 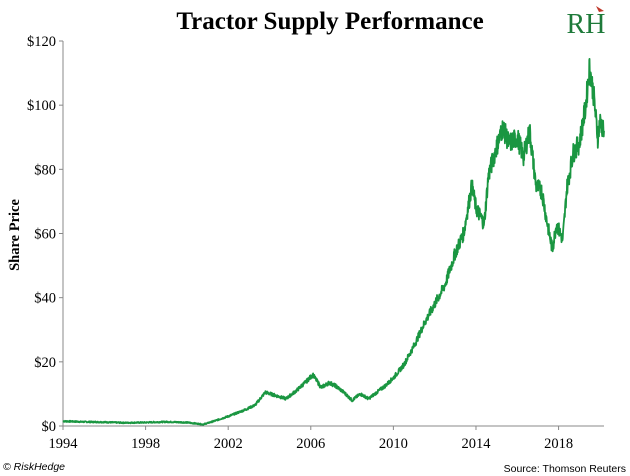 What do you see at coordinates (45, 363) in the screenshot?
I see `y-tick-label: $20` at bounding box center [45, 363].